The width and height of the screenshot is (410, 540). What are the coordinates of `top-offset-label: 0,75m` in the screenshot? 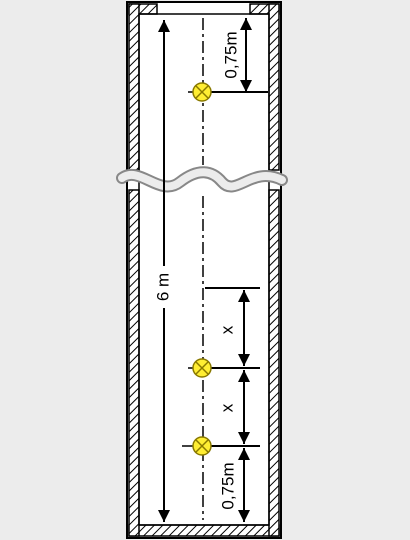 It's located at (230, 54).